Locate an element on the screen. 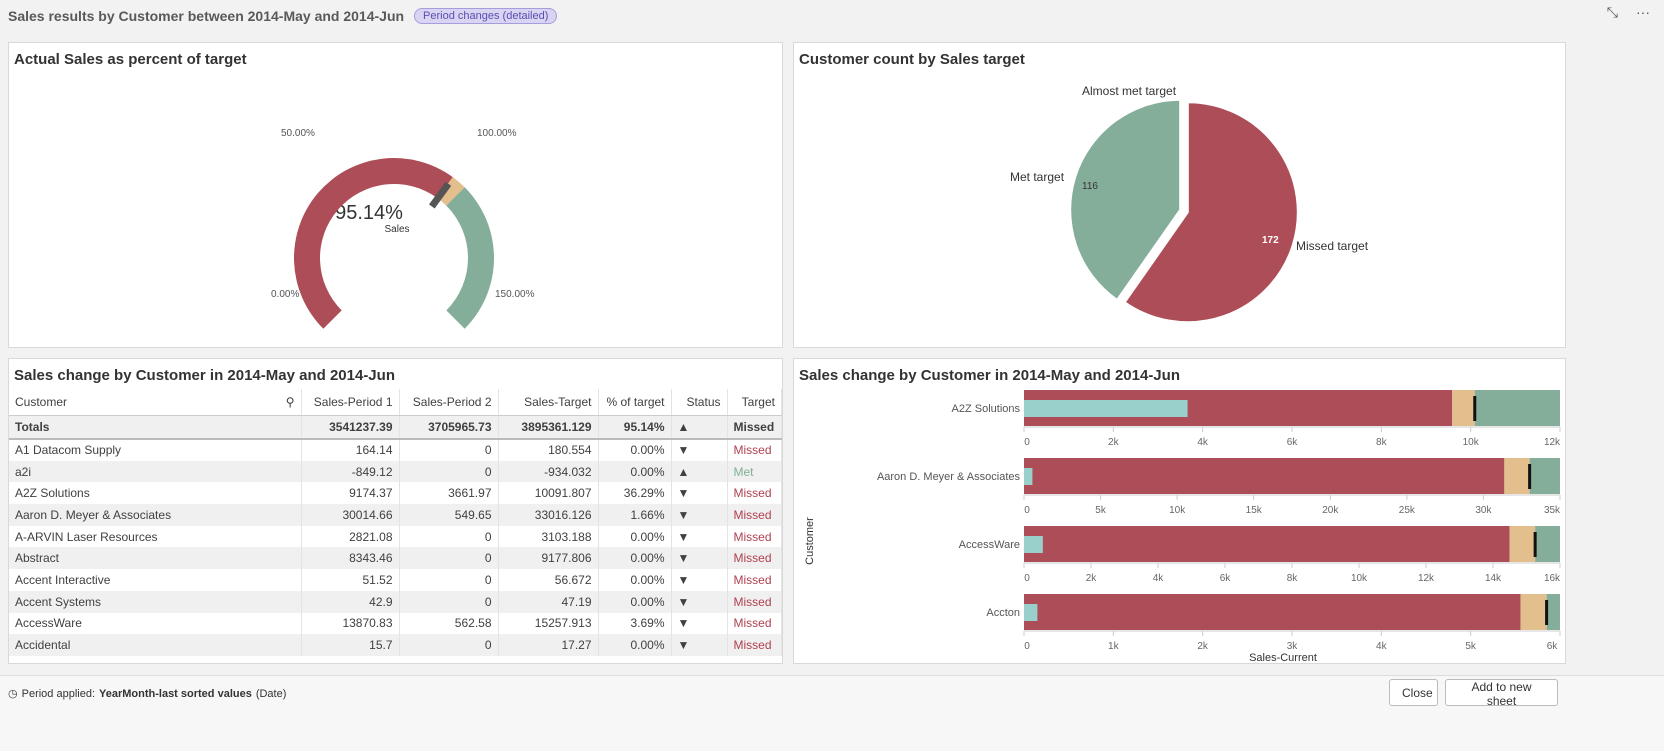  table-row: a2i -849.12 0 -934.032 0.00% ▲ Met is located at coordinates (395, 471).